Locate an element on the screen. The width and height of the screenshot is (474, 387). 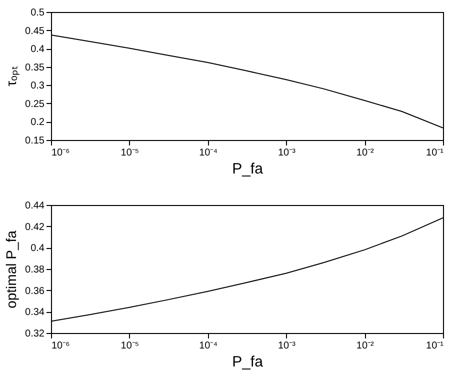
y-axis-title: optimal P_fa is located at coordinates (11, 269).